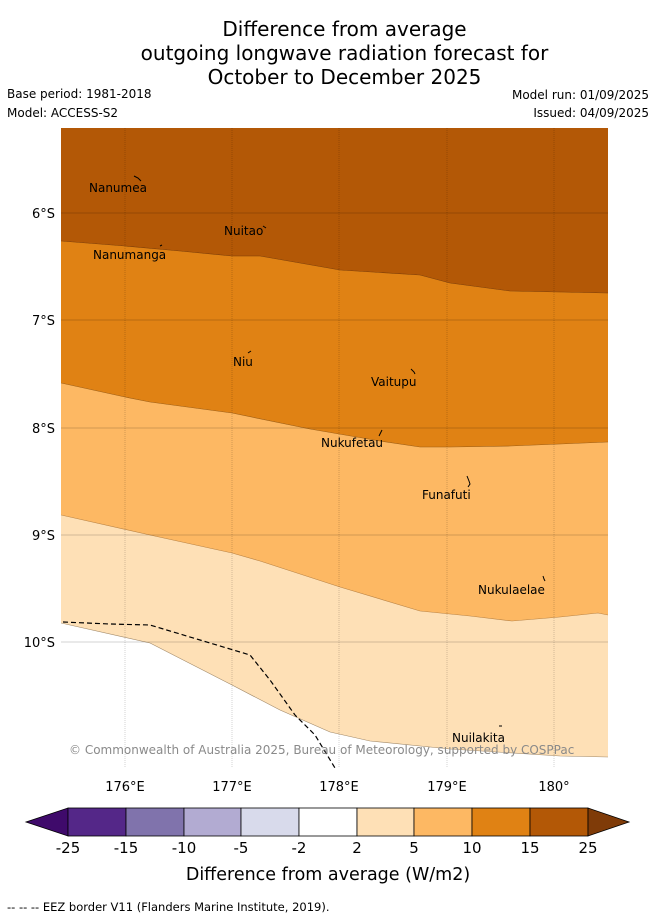  I want to click on colorbar, so click(327, 822).